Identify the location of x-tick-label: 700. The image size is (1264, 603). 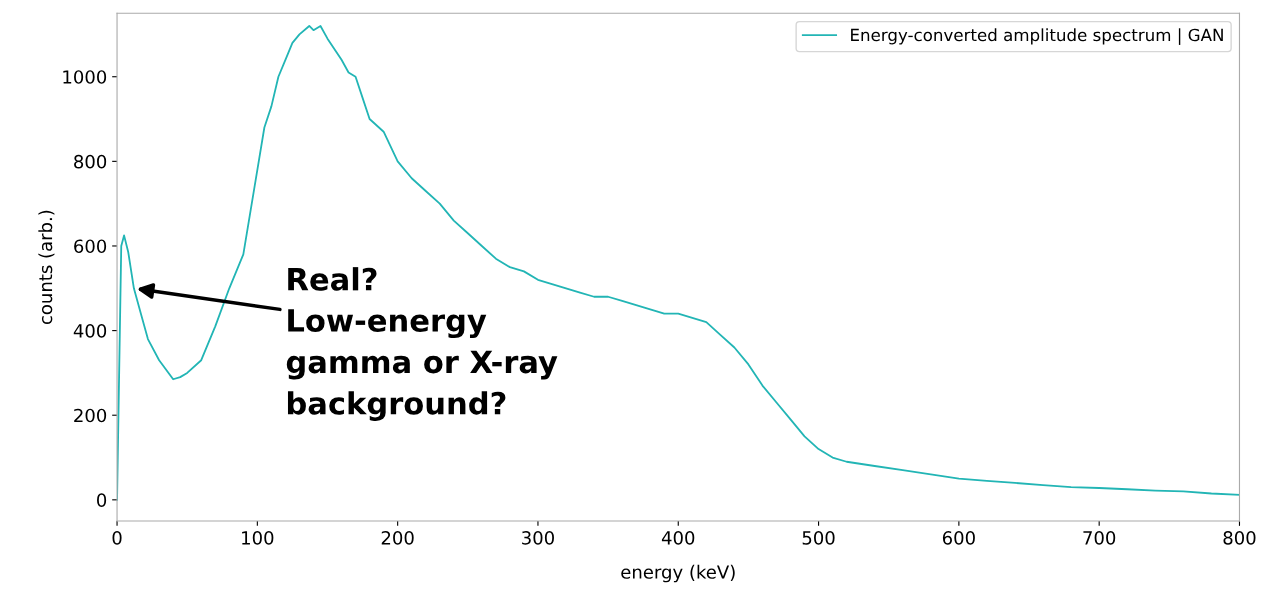
(1099, 538).